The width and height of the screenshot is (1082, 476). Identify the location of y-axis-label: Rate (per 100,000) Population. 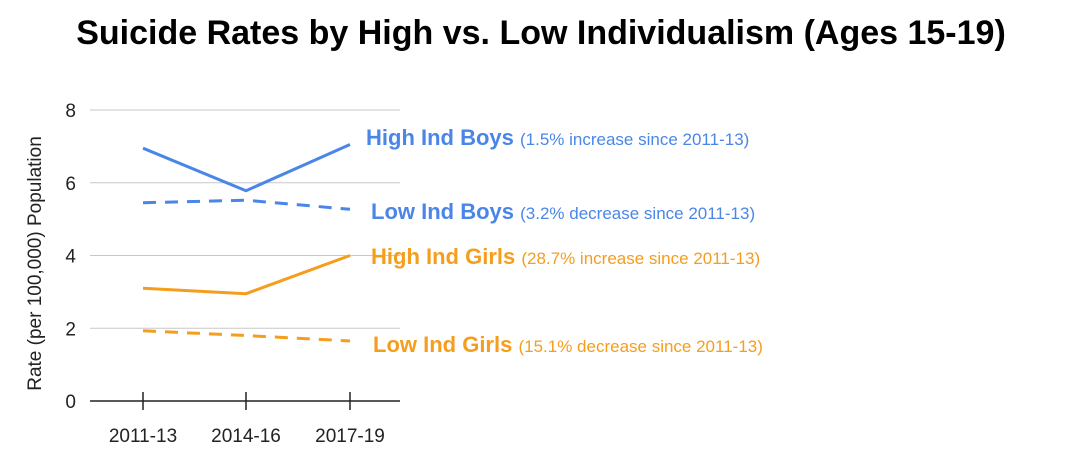
(35, 263).